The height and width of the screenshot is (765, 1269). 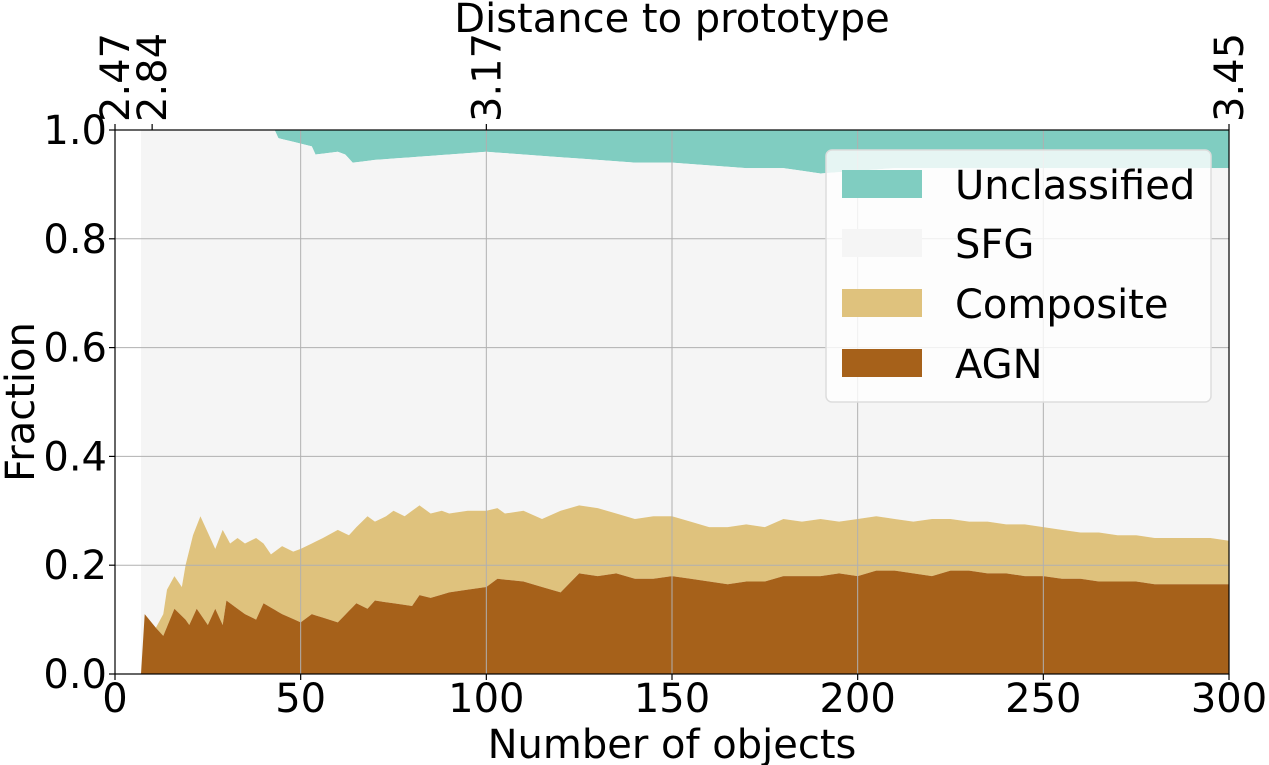 What do you see at coordinates (672, 743) in the screenshot?
I see `x-axis-label: Number of objects` at bounding box center [672, 743].